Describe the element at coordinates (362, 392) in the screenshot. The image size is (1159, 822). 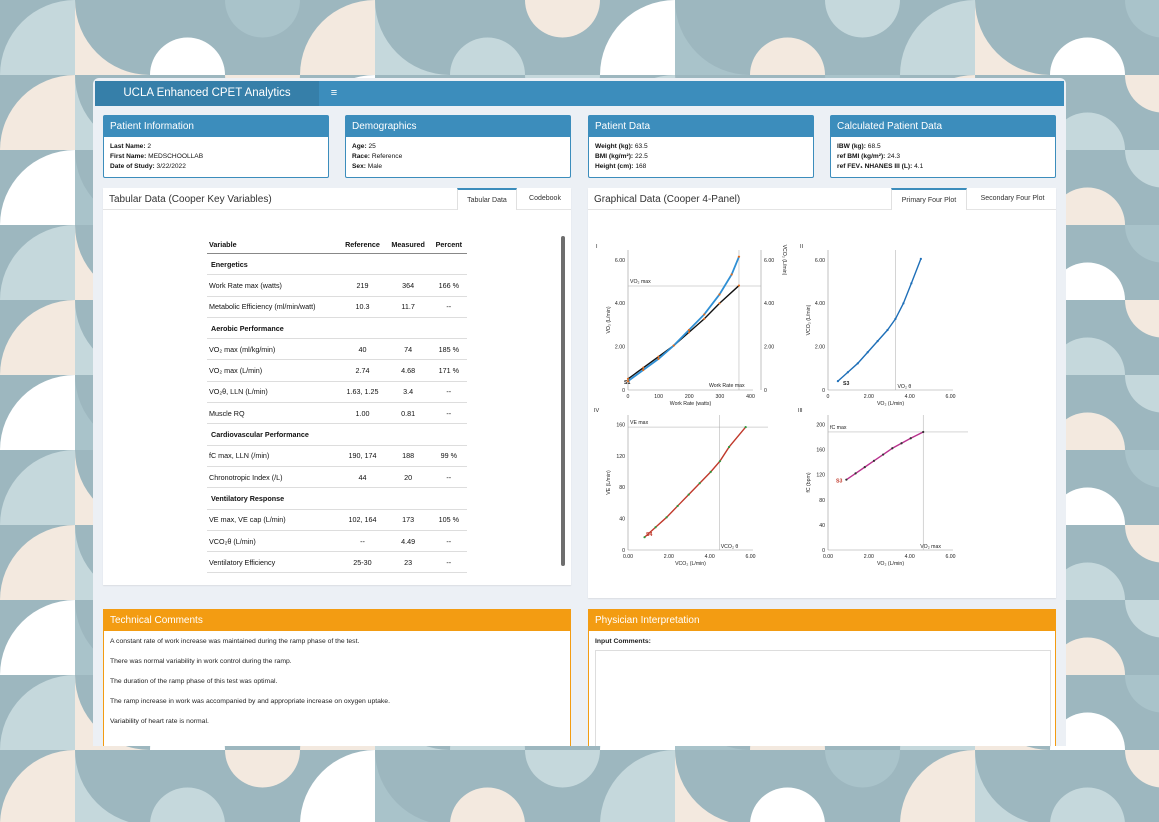
I see `reference-cell: 1.63, 1.25` at that location.